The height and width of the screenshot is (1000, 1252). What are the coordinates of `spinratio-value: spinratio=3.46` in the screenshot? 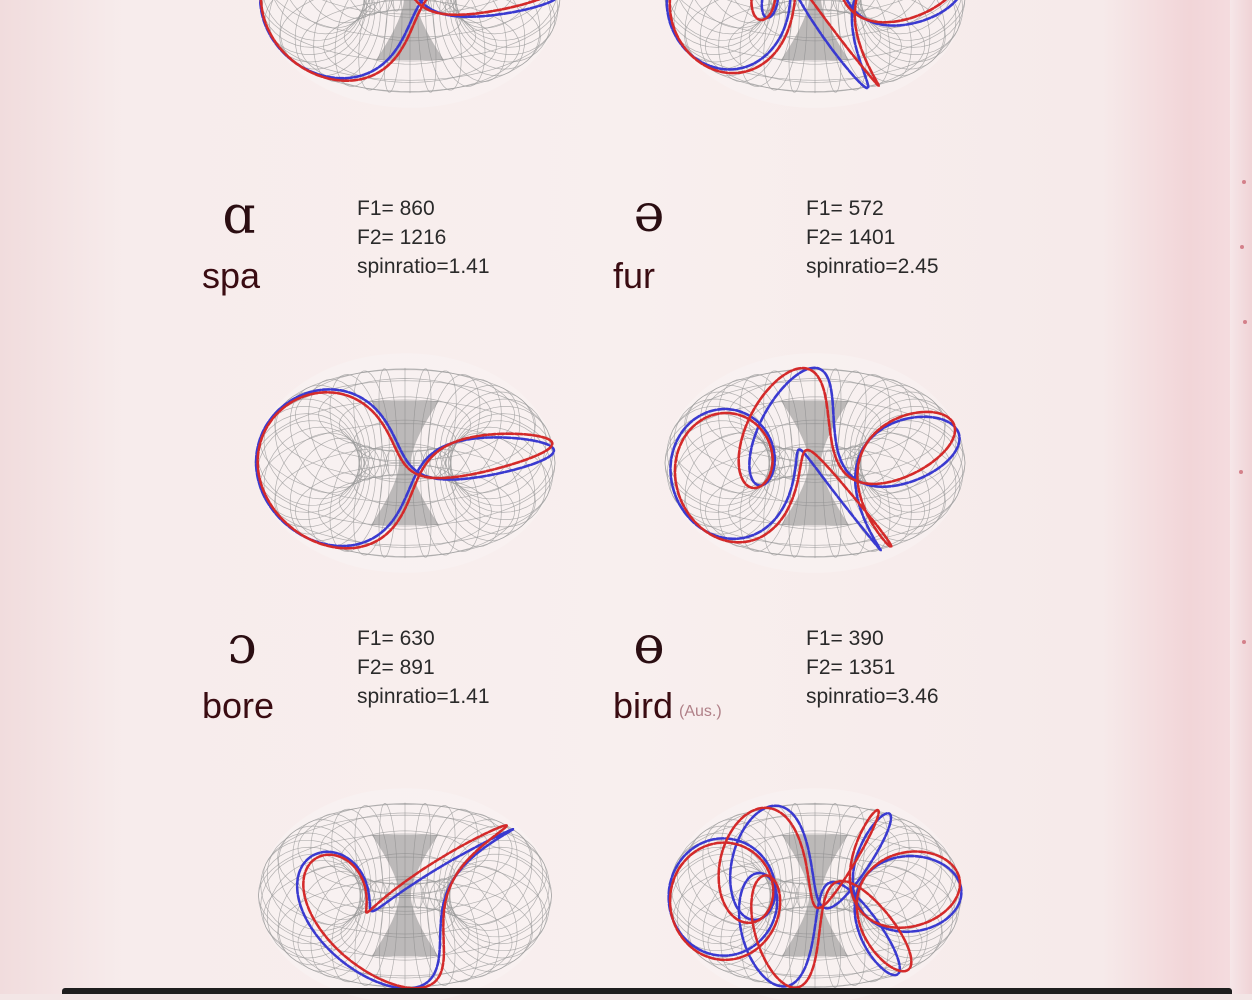 It's located at (872, 696).